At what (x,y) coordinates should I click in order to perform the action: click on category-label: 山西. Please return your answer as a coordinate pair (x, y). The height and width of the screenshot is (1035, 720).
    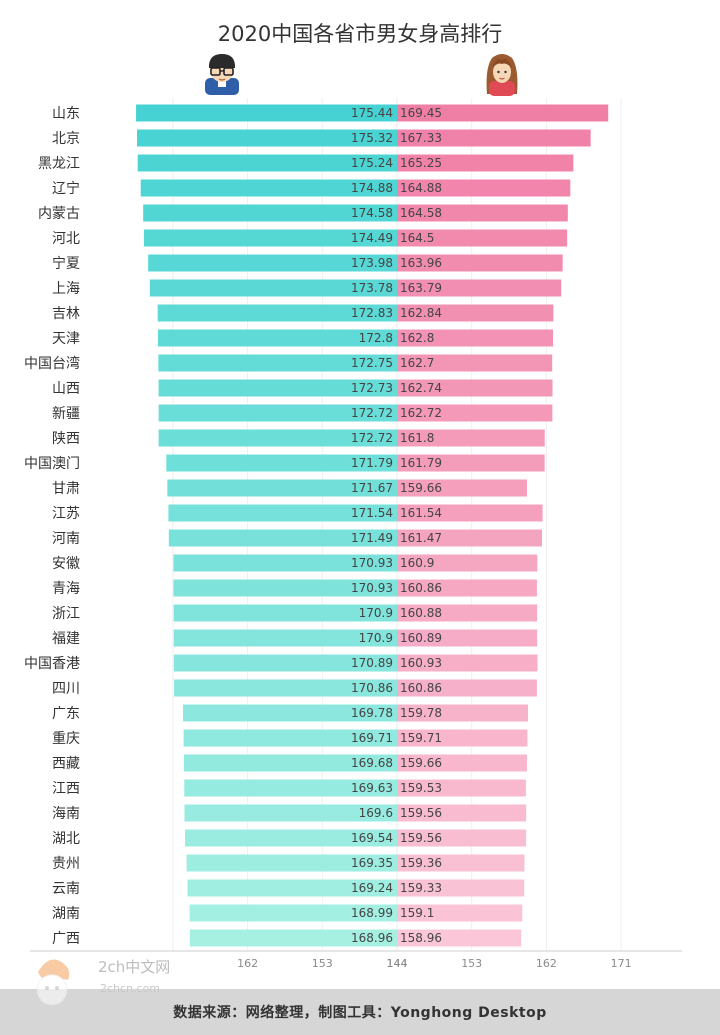
    Looking at the image, I should click on (66, 389).